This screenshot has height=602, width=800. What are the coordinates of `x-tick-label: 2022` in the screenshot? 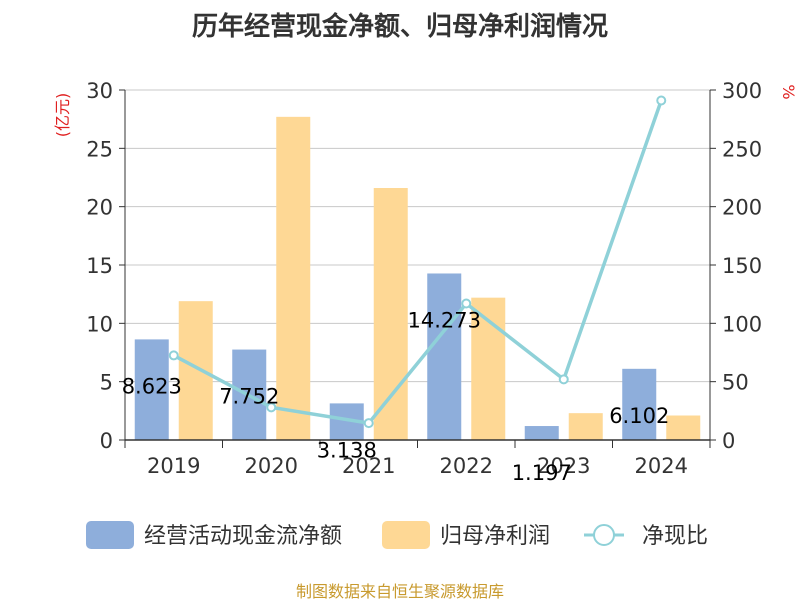 It's located at (466, 466).